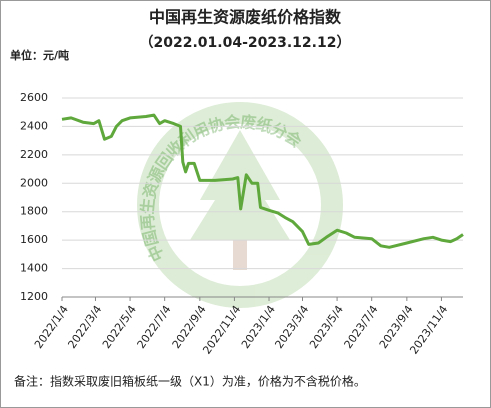  I want to click on y-tick-label: 2000, so click(34, 182).